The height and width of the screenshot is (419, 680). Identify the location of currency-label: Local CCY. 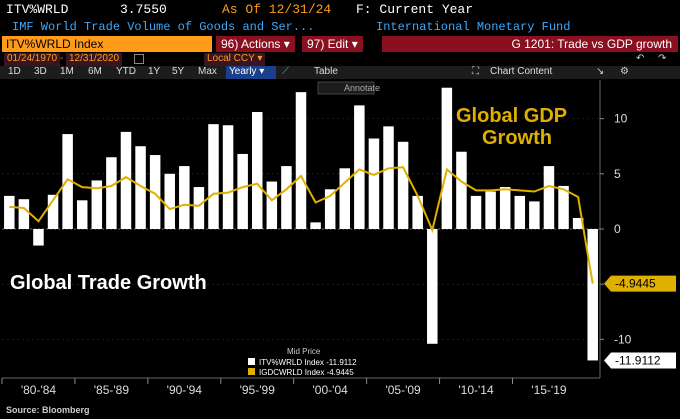
(231, 58).